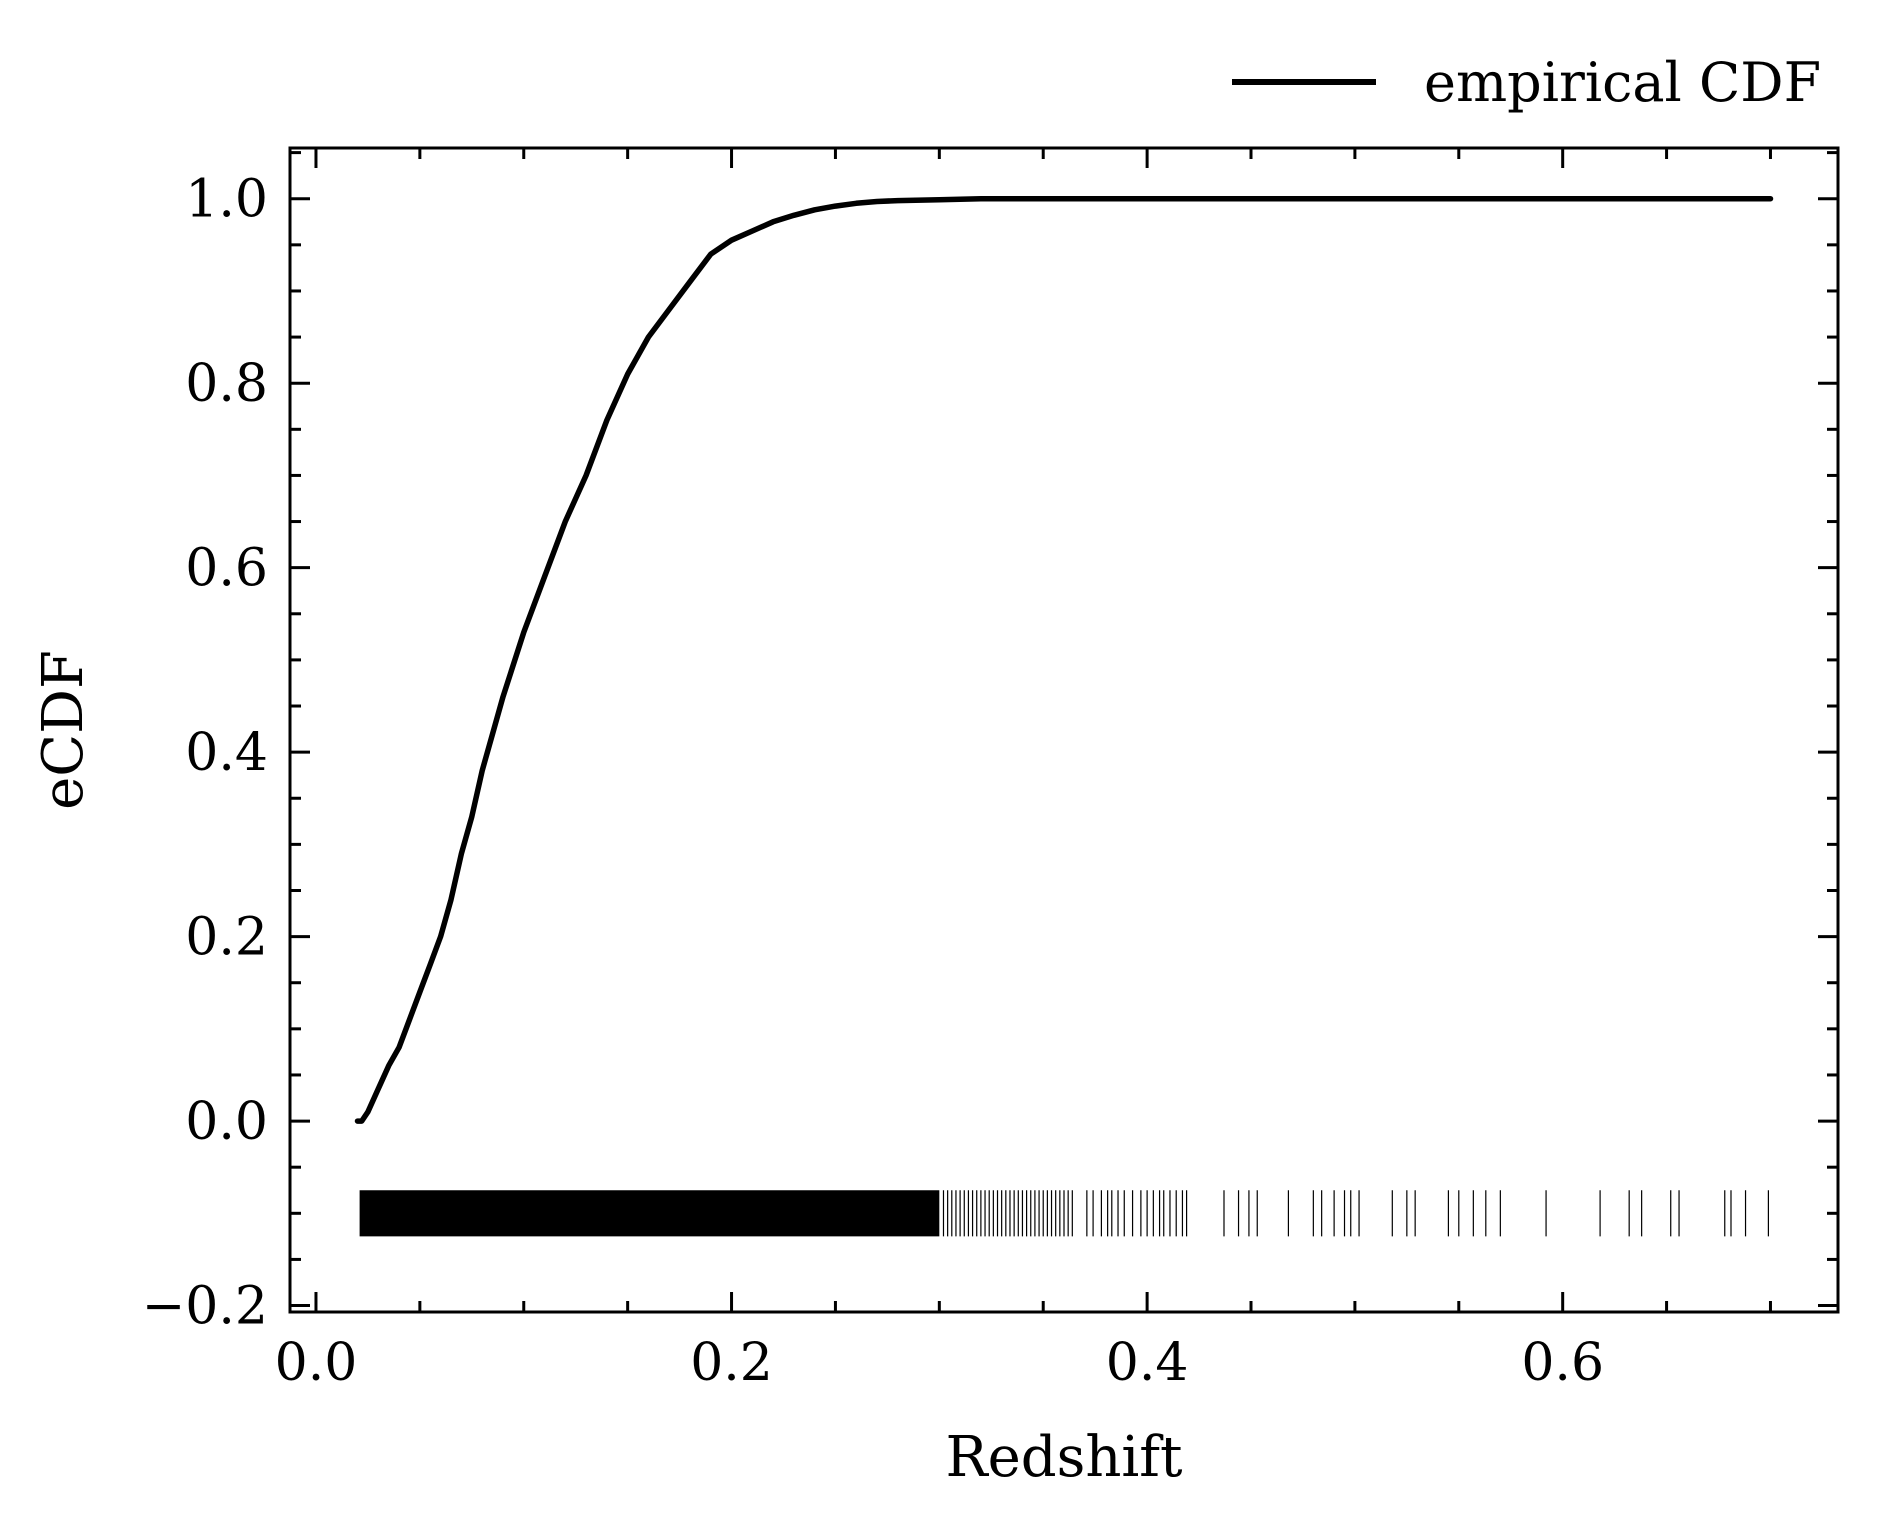 The height and width of the screenshot is (1513, 1896). I want to click on rug-plot, so click(1064, 1213).